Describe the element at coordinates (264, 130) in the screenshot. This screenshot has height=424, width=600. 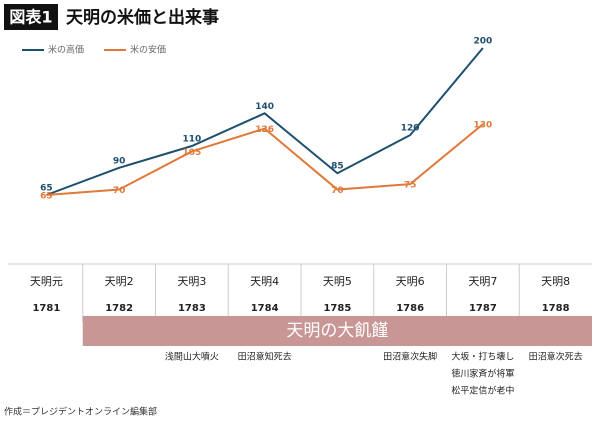
I see `data-label: 126` at that location.